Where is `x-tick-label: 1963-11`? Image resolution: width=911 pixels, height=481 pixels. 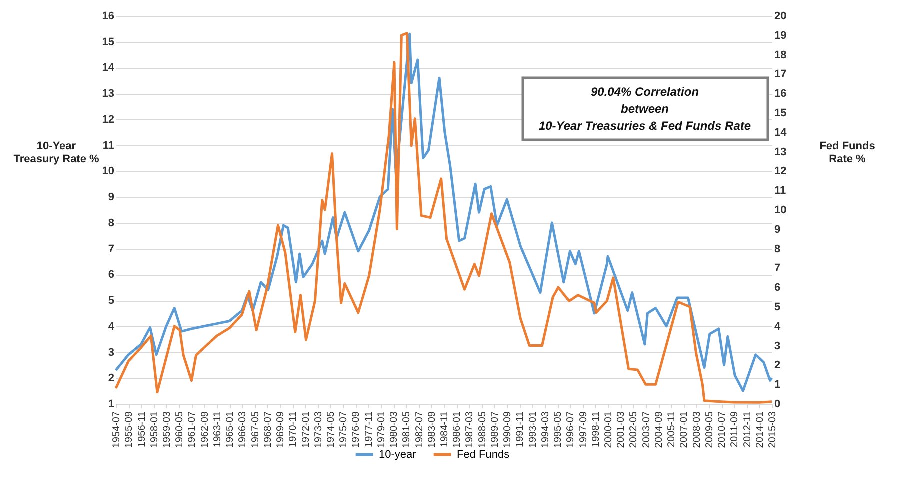
x-tick-label: 1963-11 is located at coordinates (218, 429).